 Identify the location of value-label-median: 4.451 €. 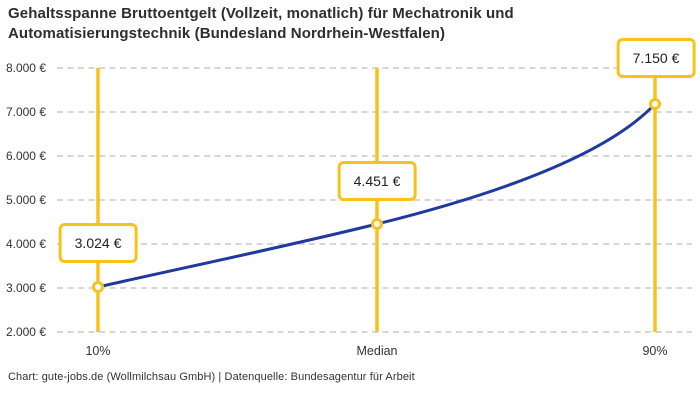
(377, 181).